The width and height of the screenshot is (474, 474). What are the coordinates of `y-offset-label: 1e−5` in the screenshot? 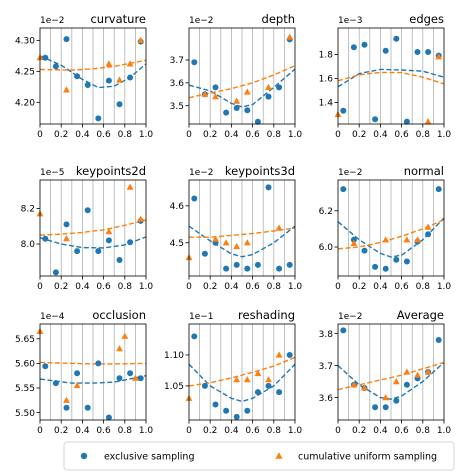 It's located at (52, 173).